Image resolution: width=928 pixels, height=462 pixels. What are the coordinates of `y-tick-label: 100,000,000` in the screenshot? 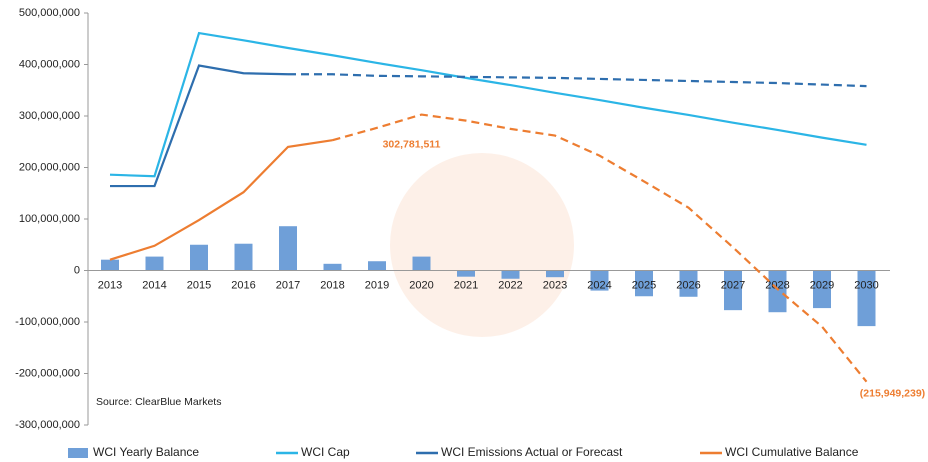 It's located at (49, 219).